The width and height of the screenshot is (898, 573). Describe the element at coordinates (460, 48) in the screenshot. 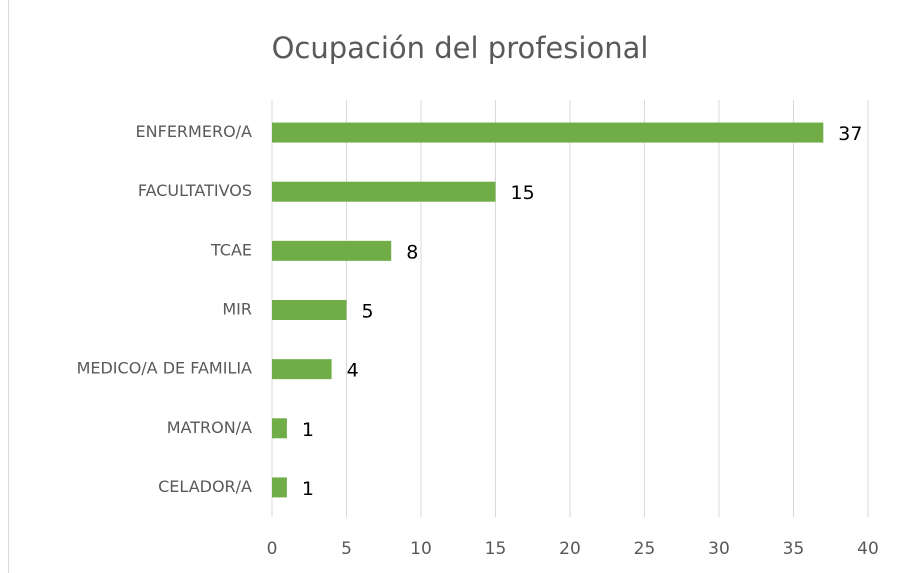

I see `chart-title: Ocupación del profesional` at that location.